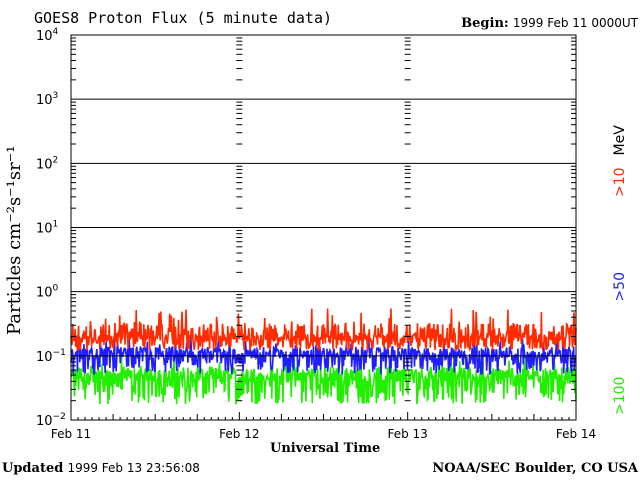  Describe the element at coordinates (575, 23) in the screenshot. I see `begin-value: 1999 Feb 11 0000UT` at that location.